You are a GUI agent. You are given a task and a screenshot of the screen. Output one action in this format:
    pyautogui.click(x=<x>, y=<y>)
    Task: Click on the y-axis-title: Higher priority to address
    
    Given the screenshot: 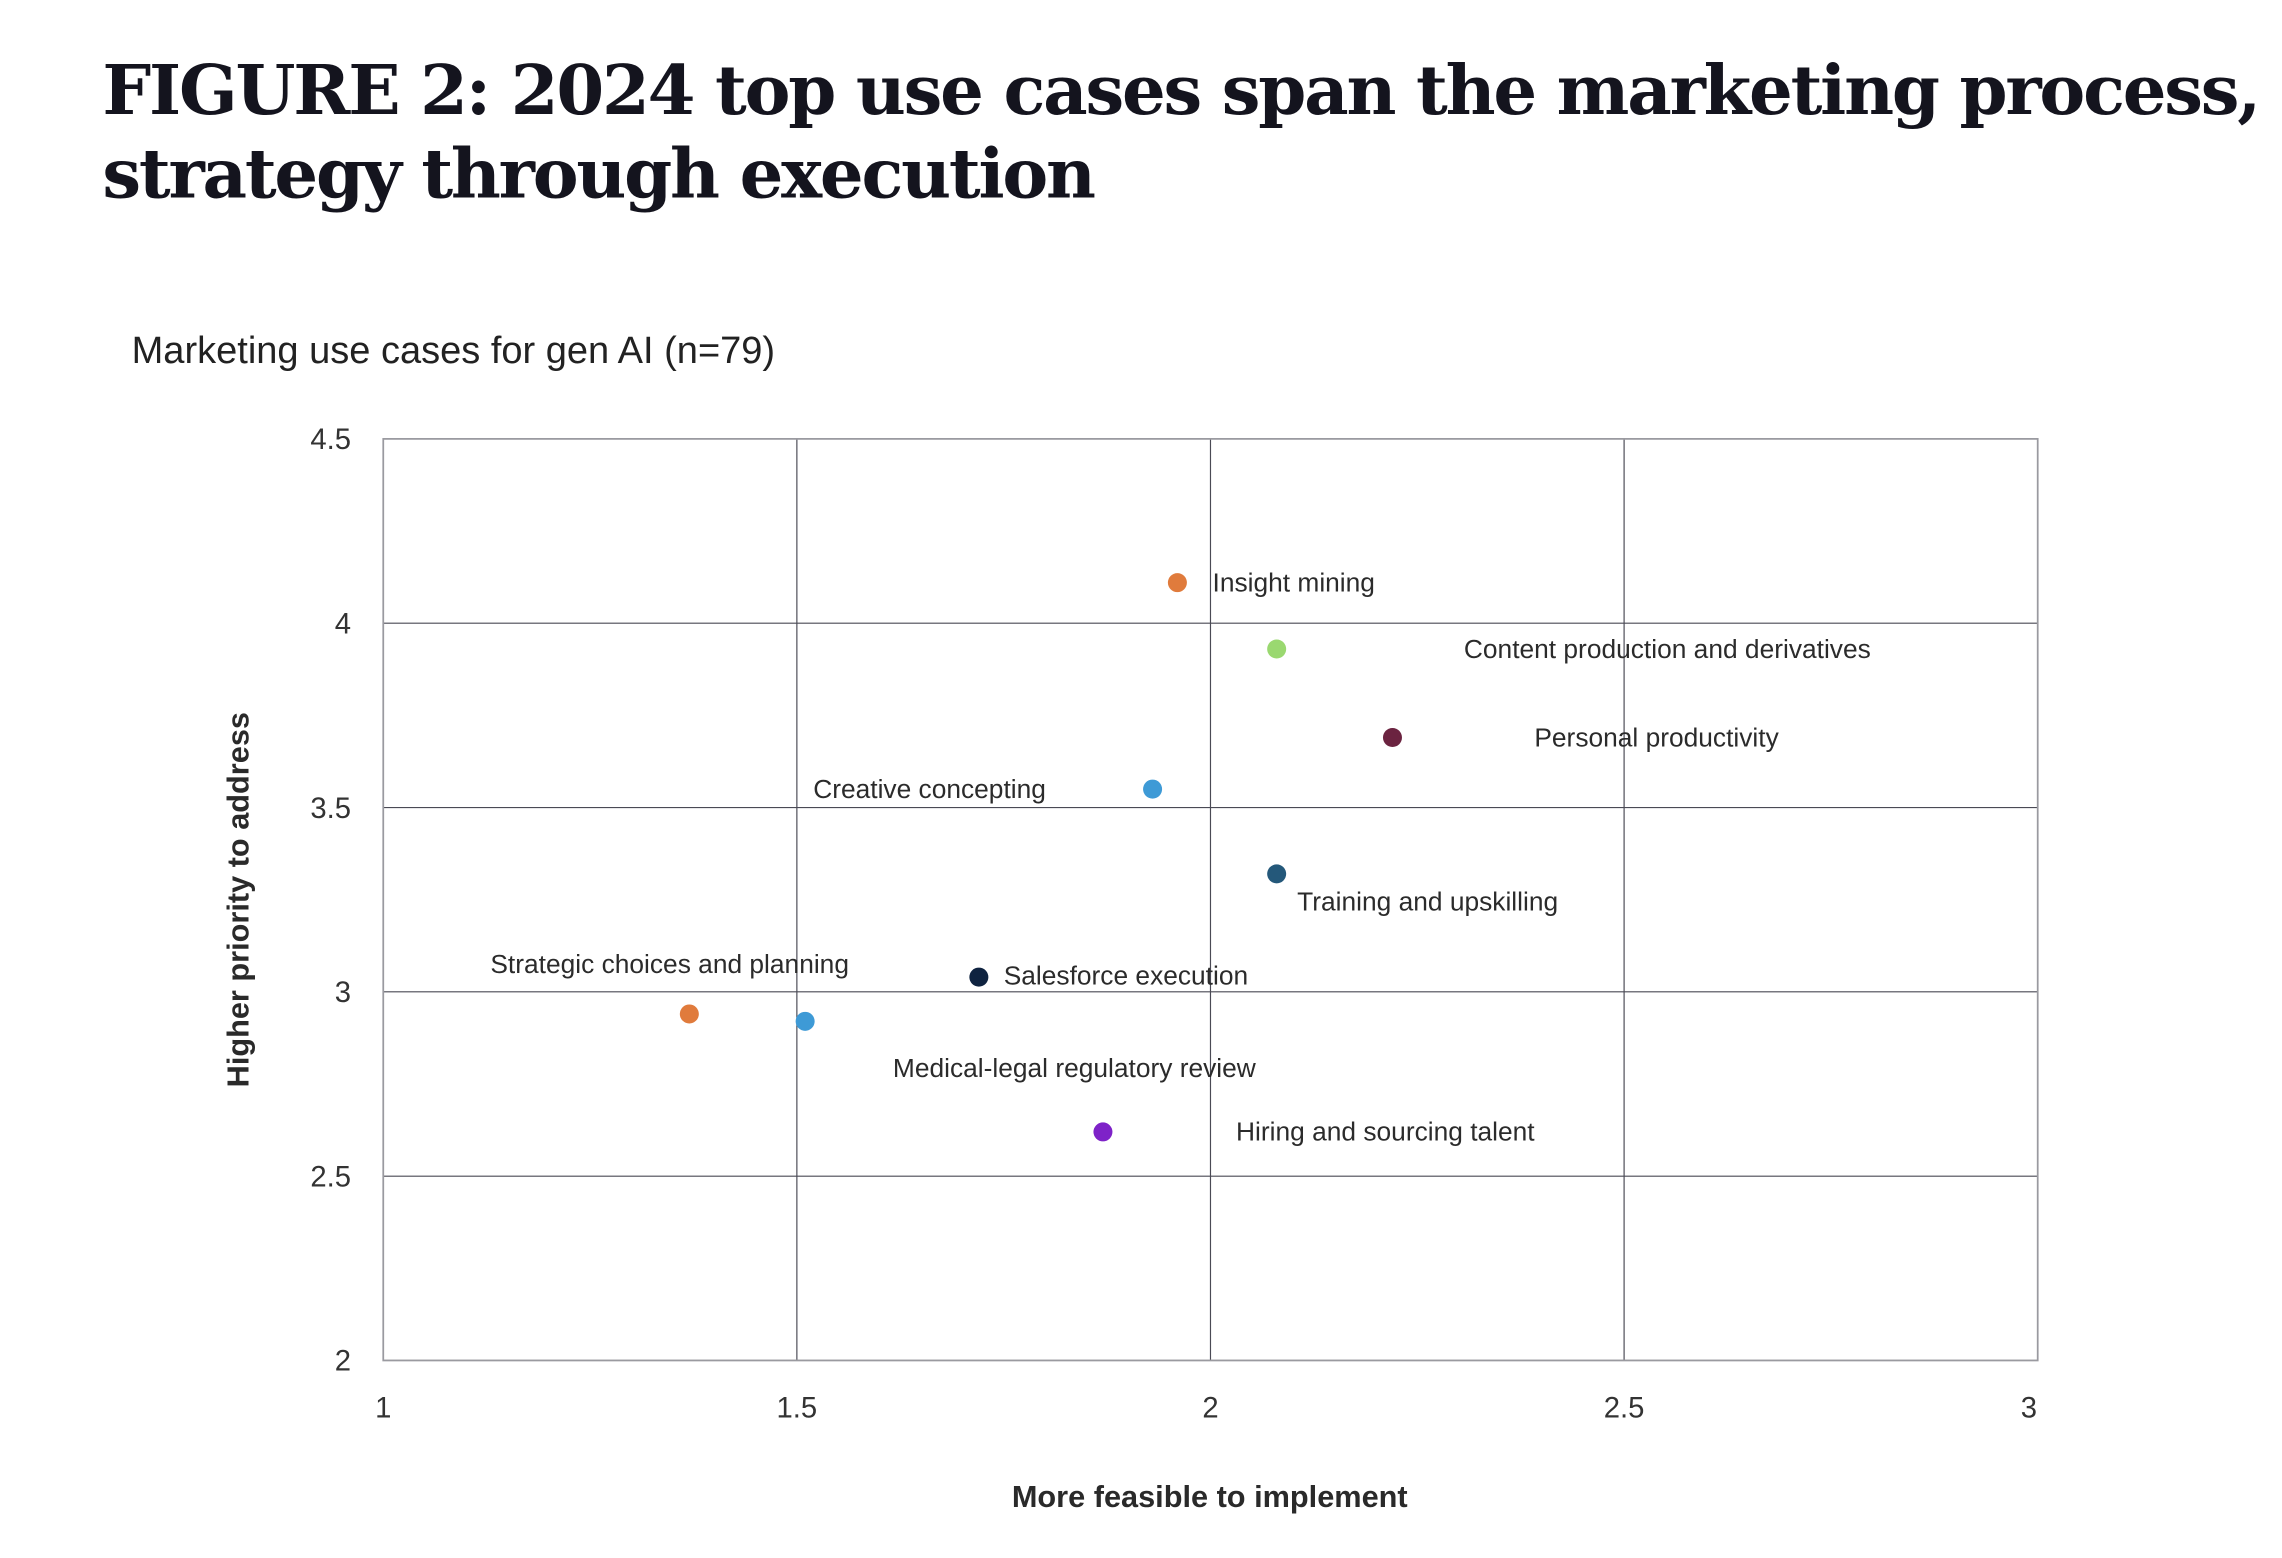 What is the action you would take?
    pyautogui.click(x=238, y=899)
    